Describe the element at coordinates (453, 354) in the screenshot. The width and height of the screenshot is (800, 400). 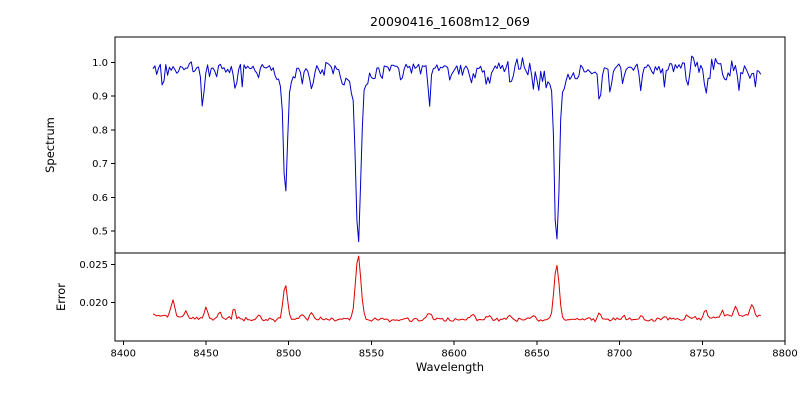
I see `x-tick-label: 8600` at that location.